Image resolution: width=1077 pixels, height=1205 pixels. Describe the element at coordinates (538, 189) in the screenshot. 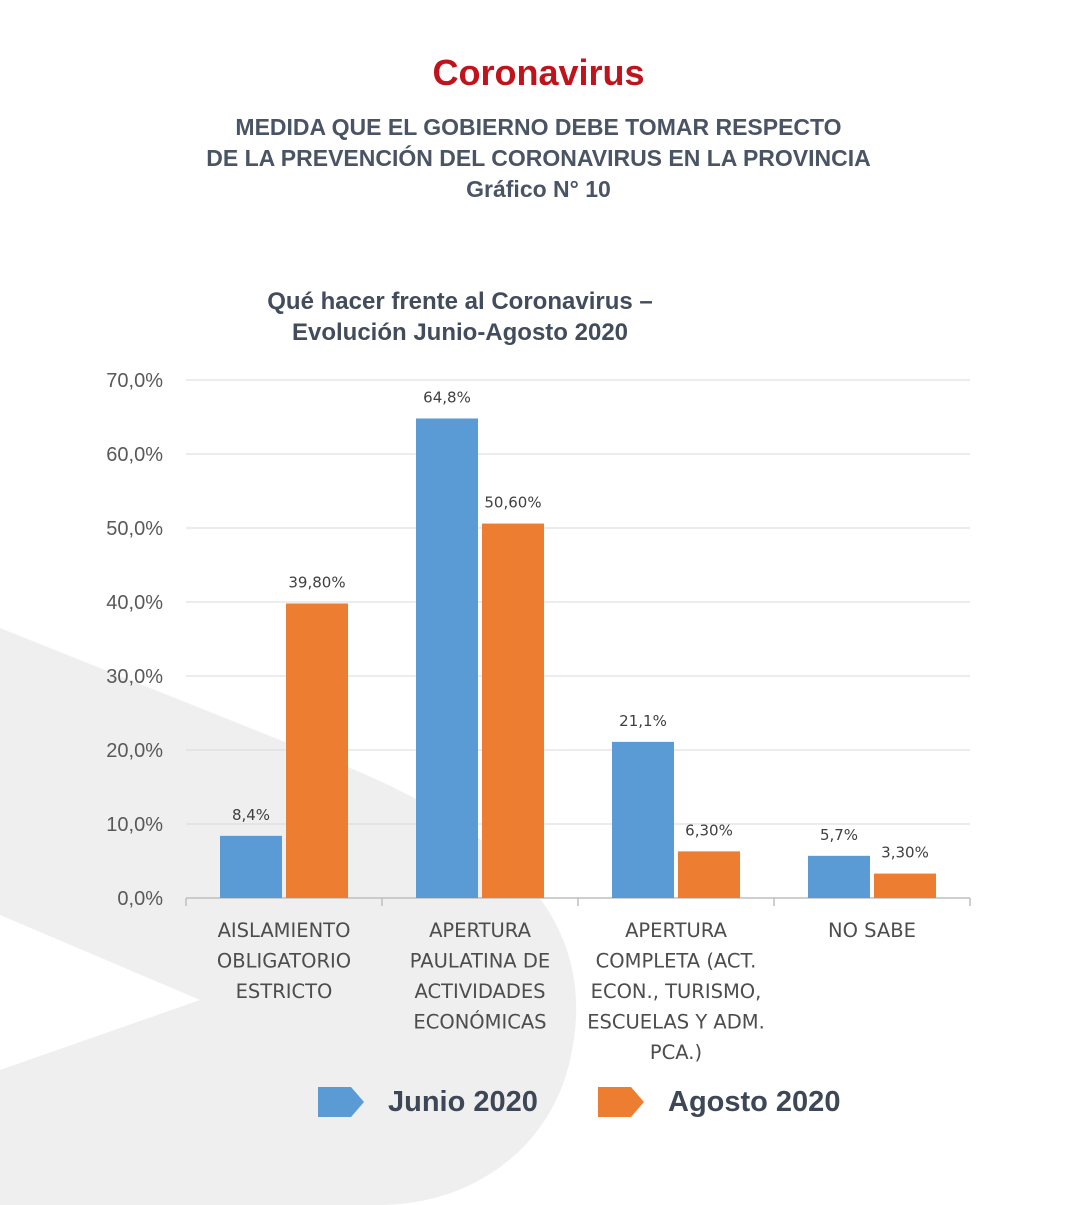

I see `subtitle-line: Gráfico N° 10` at that location.